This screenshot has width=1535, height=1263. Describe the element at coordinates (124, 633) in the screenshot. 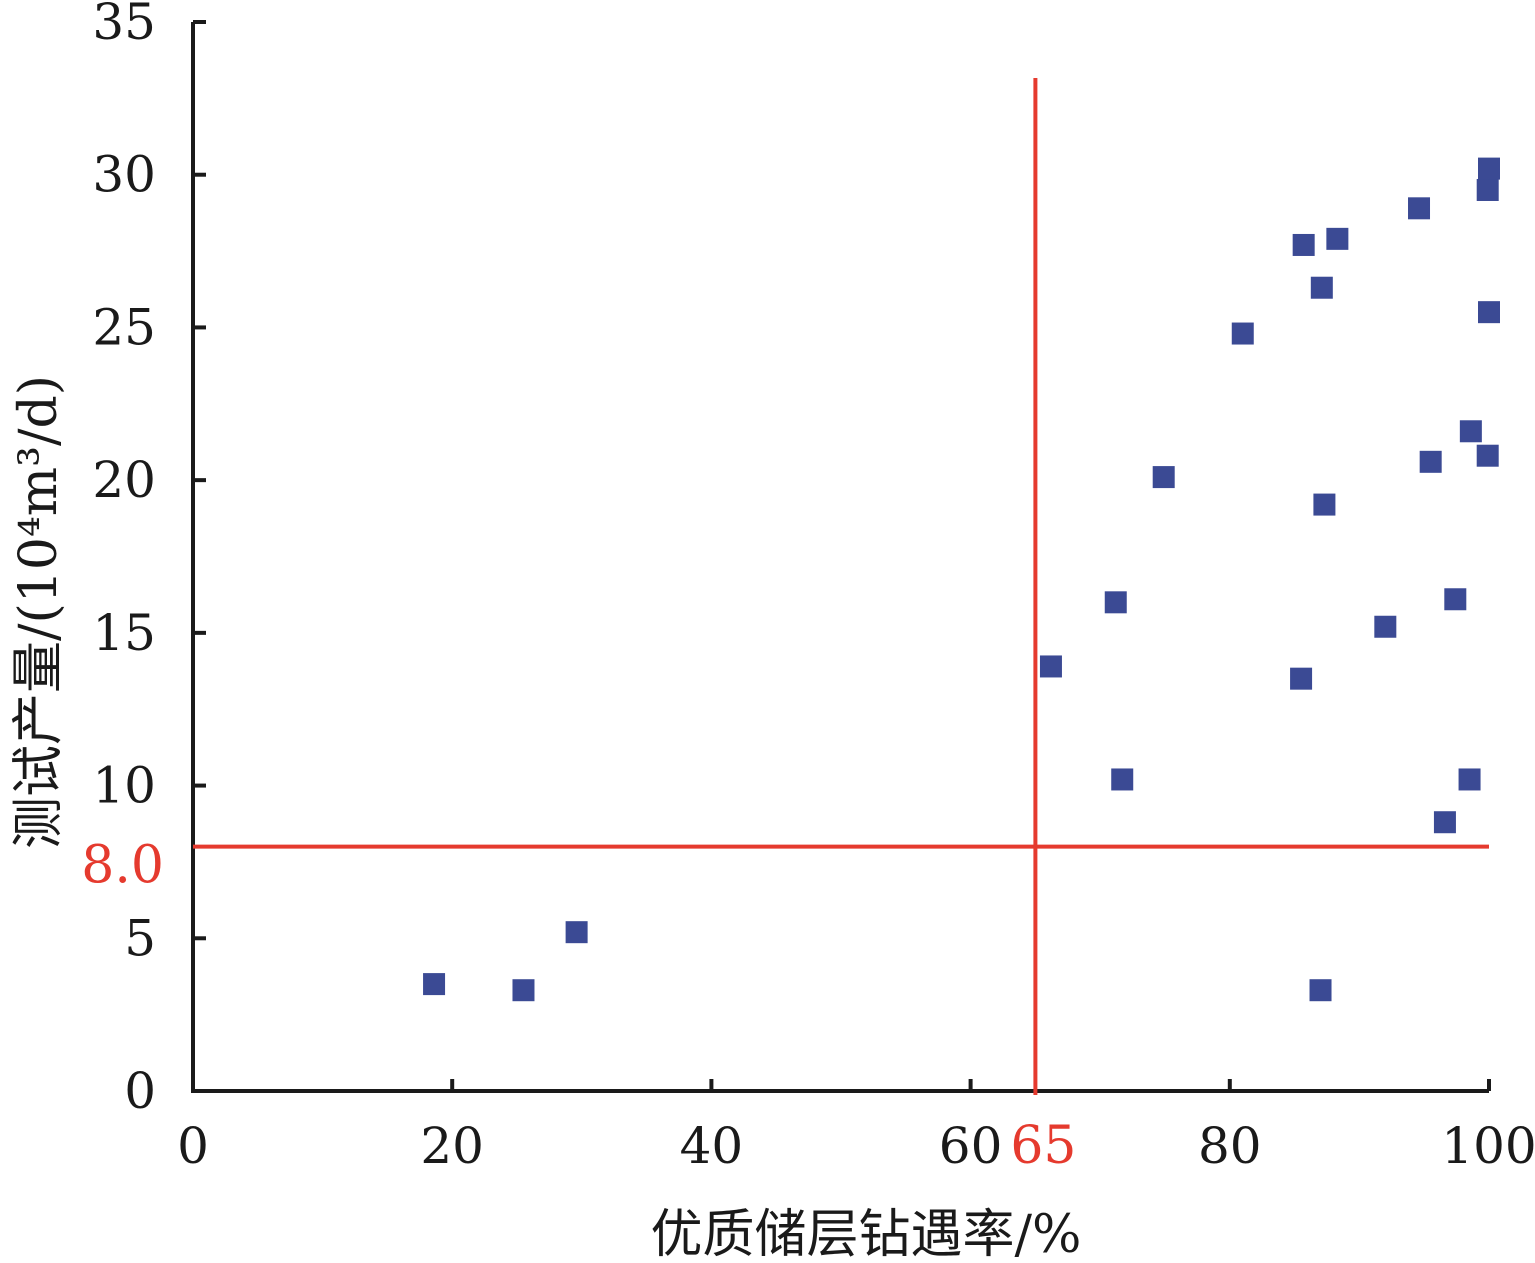

I see `y-tick-label: 15` at that location.